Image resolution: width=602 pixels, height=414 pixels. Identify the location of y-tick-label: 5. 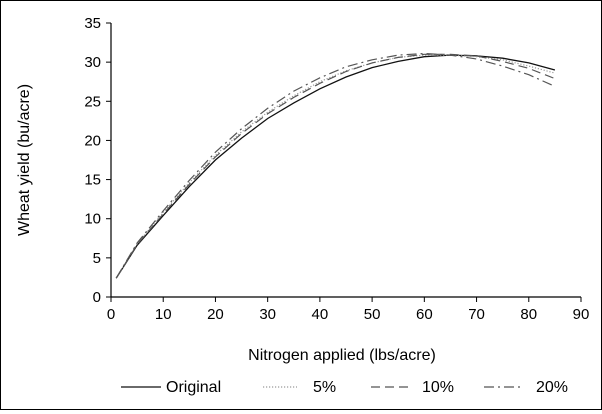
(97, 258).